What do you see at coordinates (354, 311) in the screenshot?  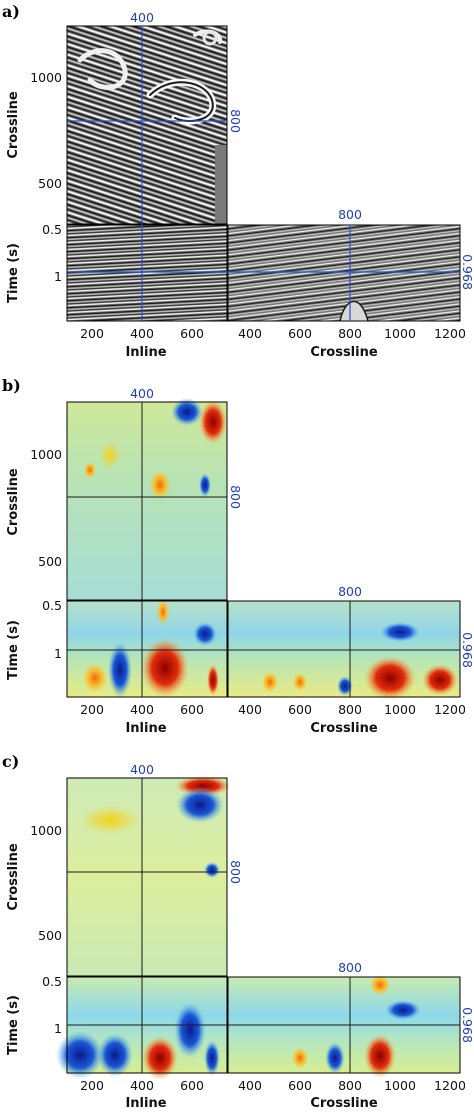 I see `dome-feature` at bounding box center [354, 311].